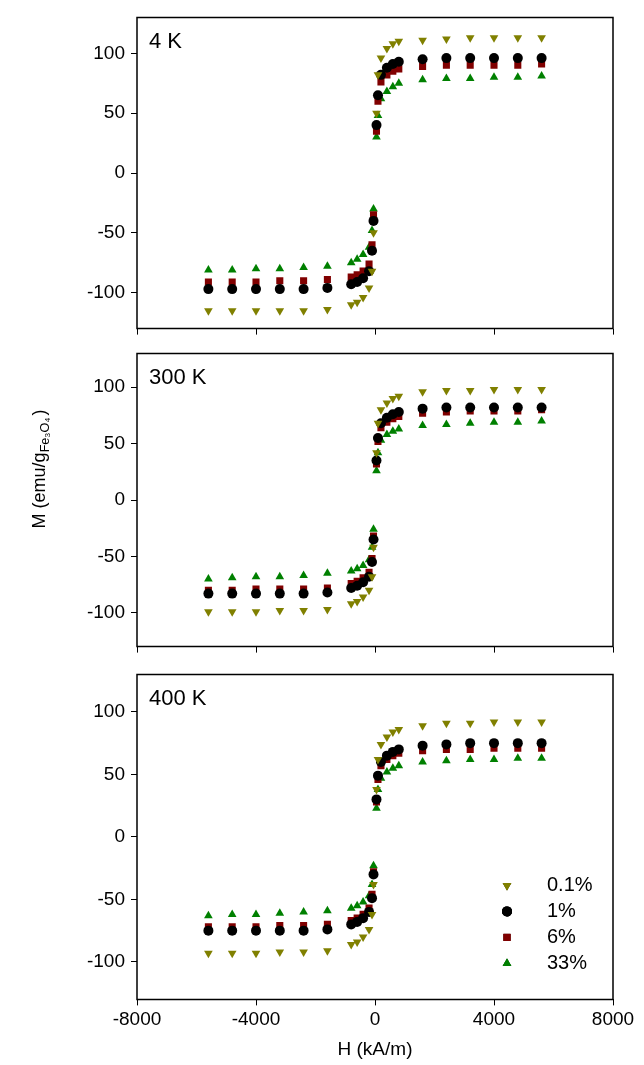 The width and height of the screenshot is (644, 1065). I want to click on text: 300 K, so click(178, 377).